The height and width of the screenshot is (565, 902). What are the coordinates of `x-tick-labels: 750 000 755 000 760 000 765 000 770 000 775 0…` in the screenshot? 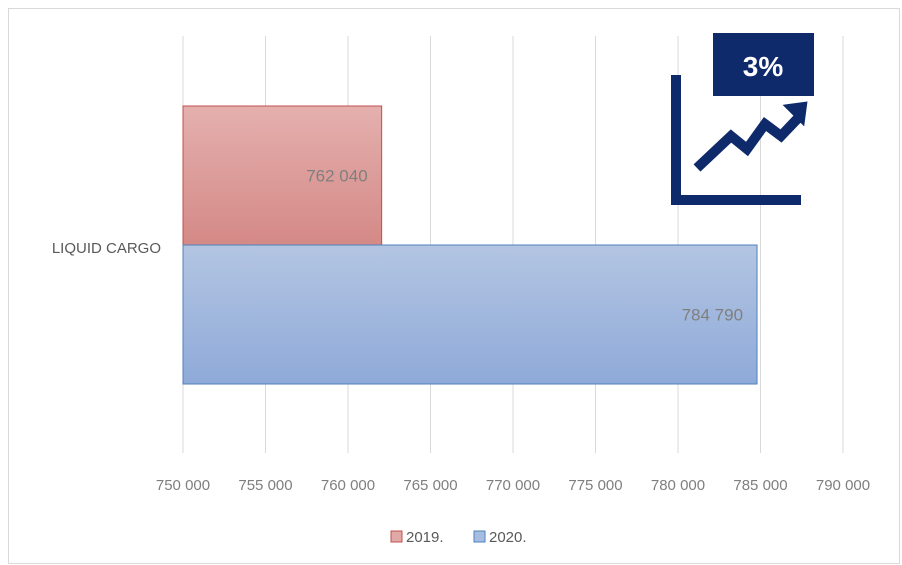 It's located at (513, 485).